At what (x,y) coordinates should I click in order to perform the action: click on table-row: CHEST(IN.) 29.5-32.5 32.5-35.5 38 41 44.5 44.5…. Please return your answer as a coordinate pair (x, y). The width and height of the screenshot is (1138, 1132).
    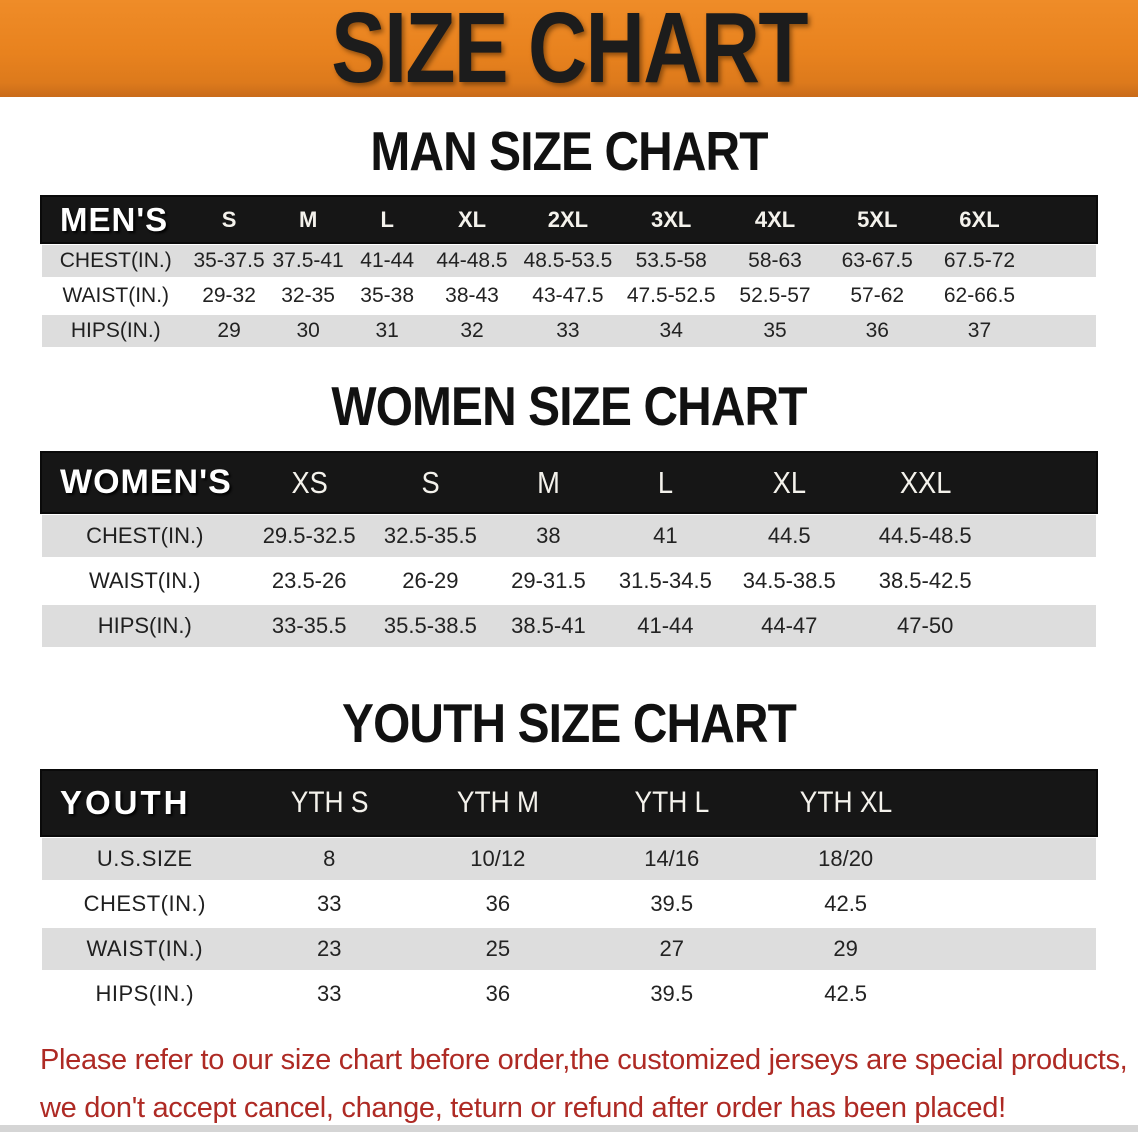
    Looking at the image, I should click on (569, 536).